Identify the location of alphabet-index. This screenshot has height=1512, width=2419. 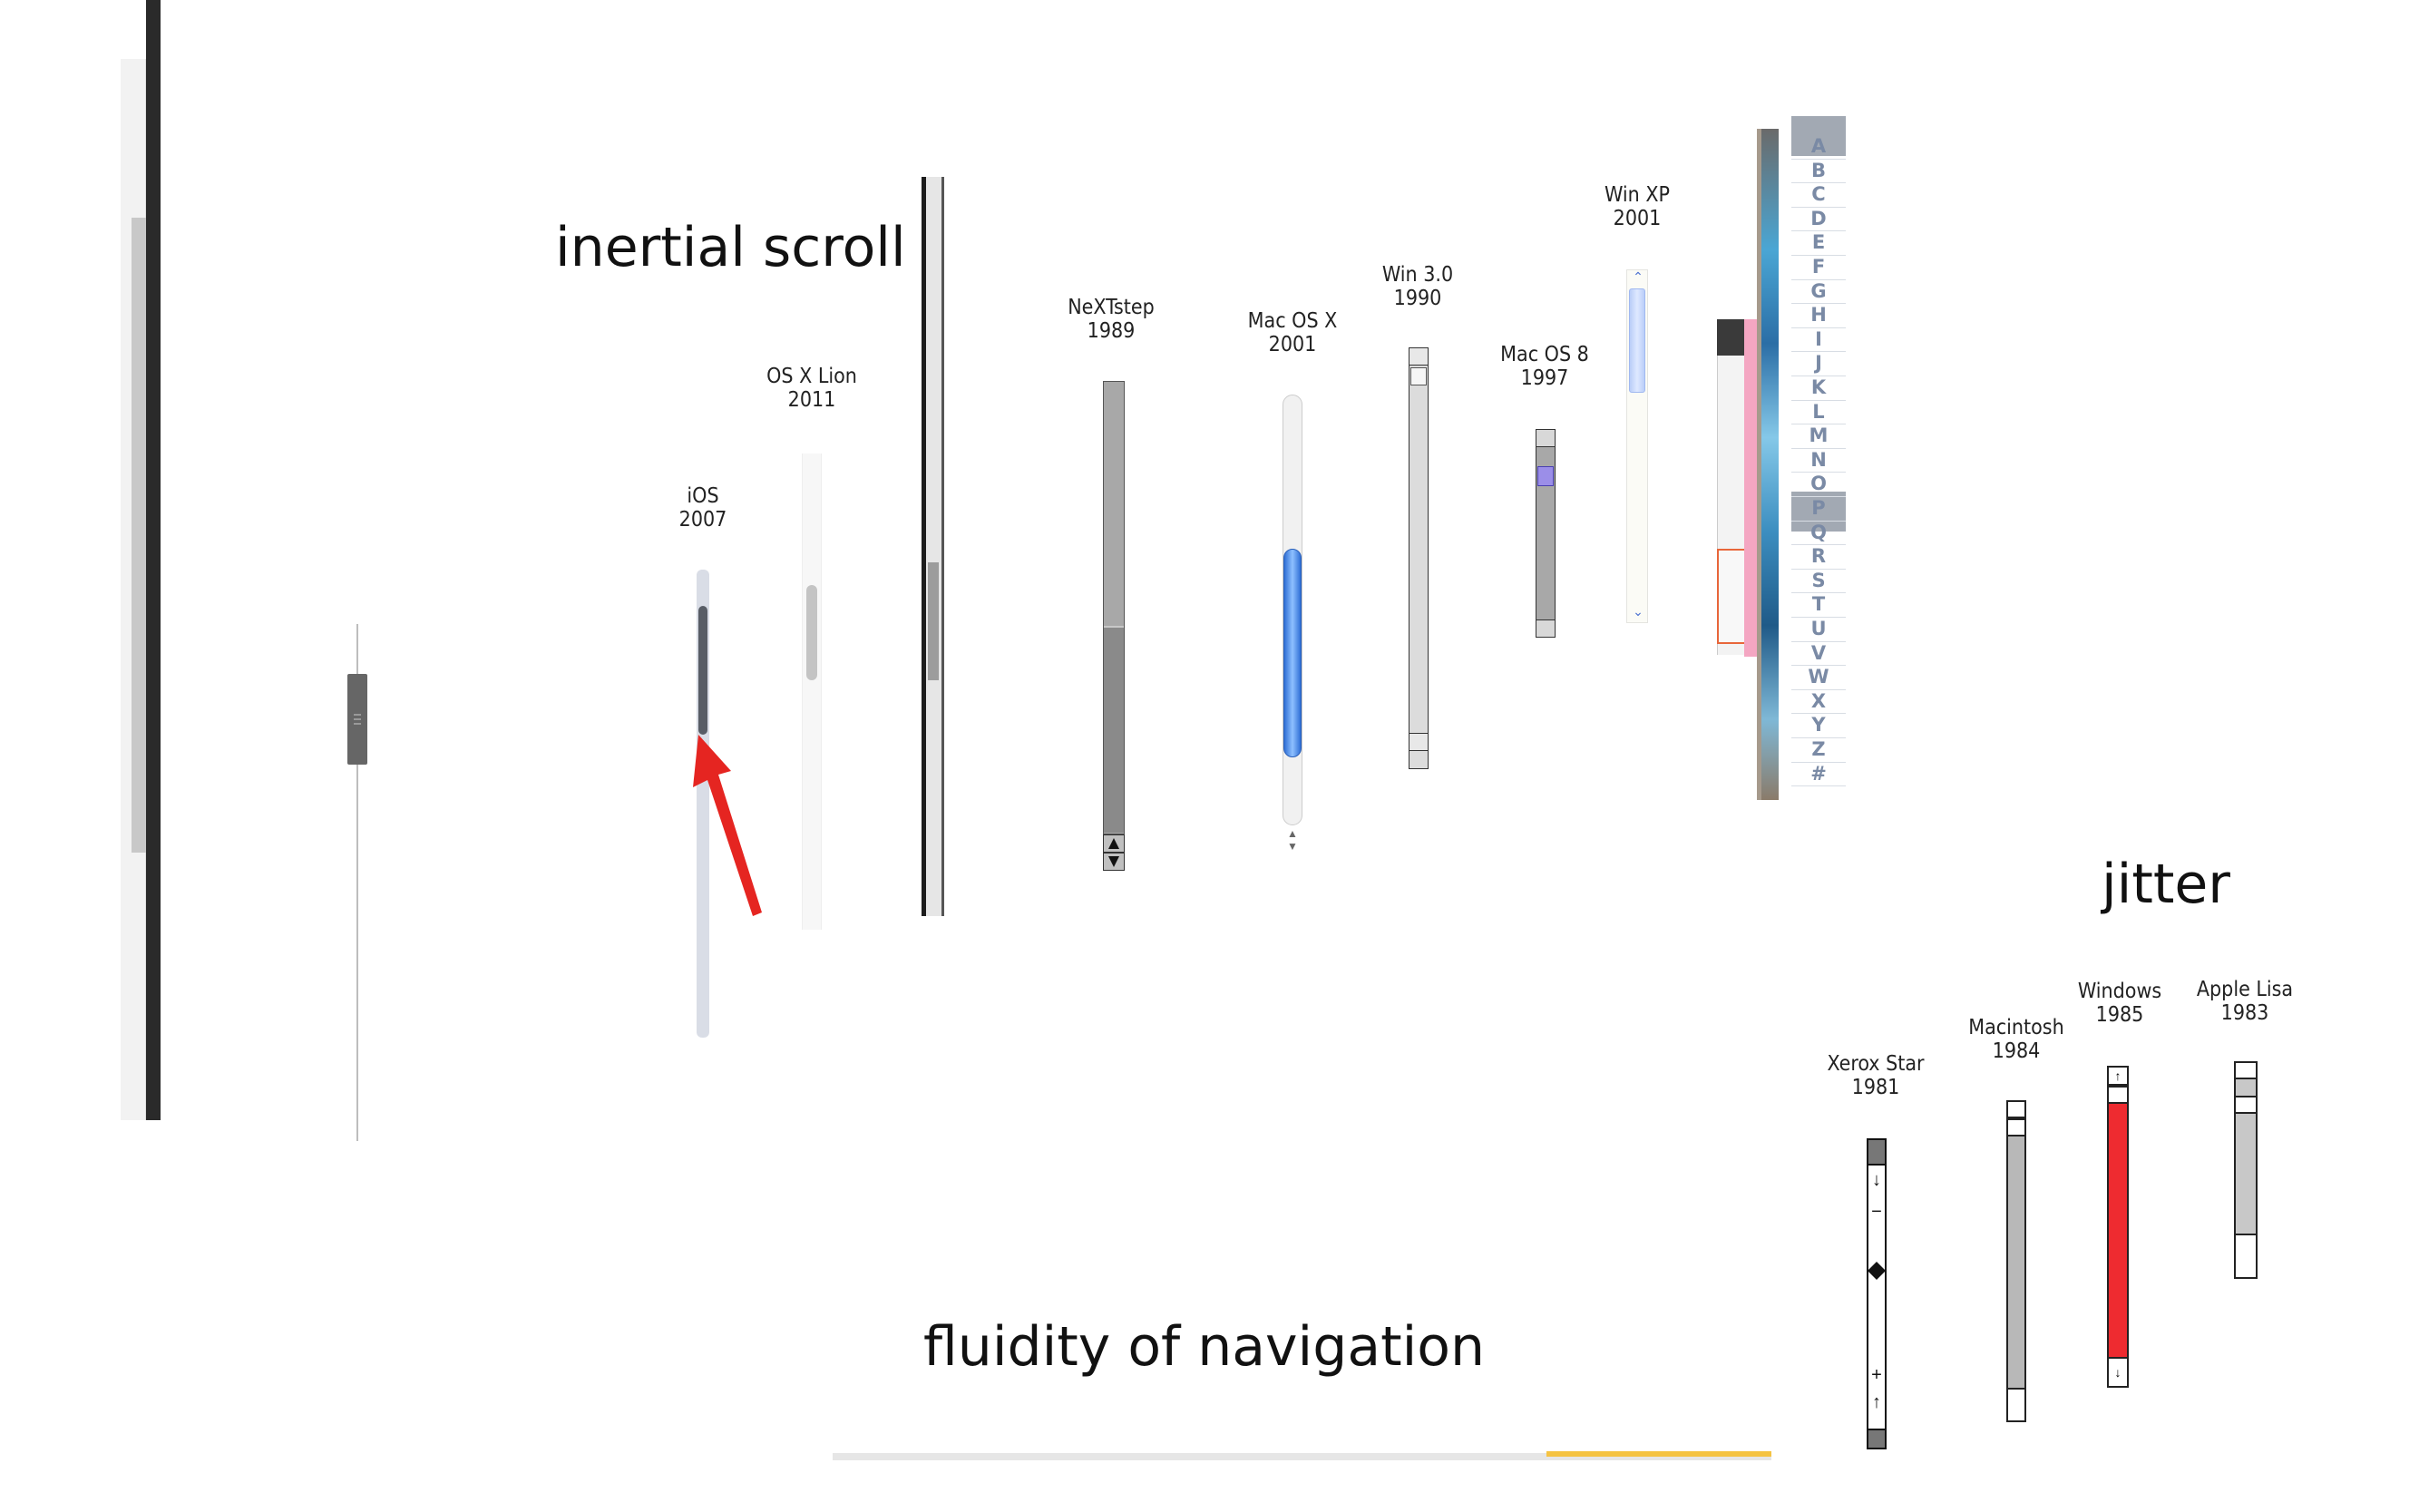
(1819, 451).